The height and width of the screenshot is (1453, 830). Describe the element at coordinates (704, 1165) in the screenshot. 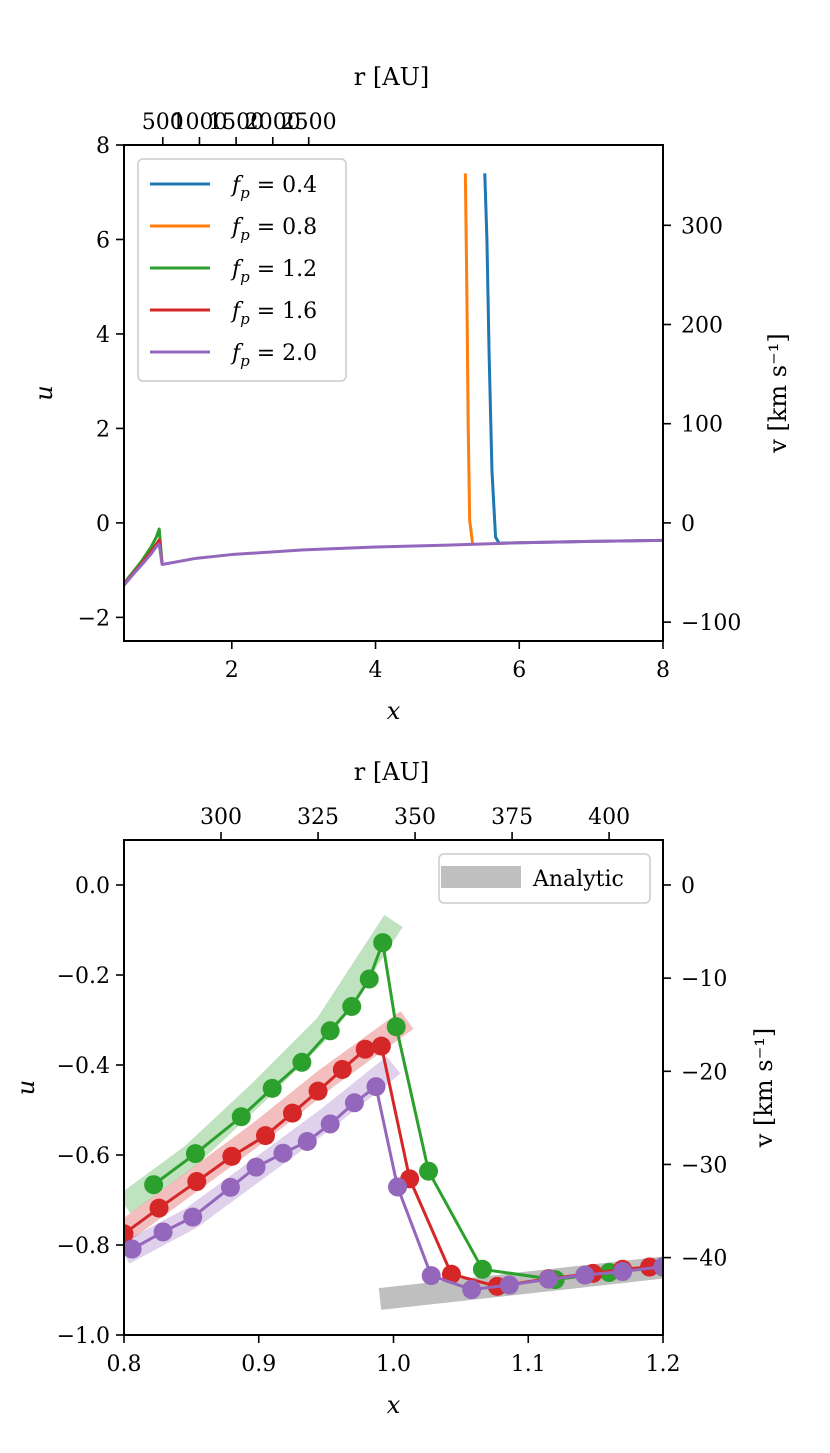

I see `right-y-tick-label: −30` at that location.